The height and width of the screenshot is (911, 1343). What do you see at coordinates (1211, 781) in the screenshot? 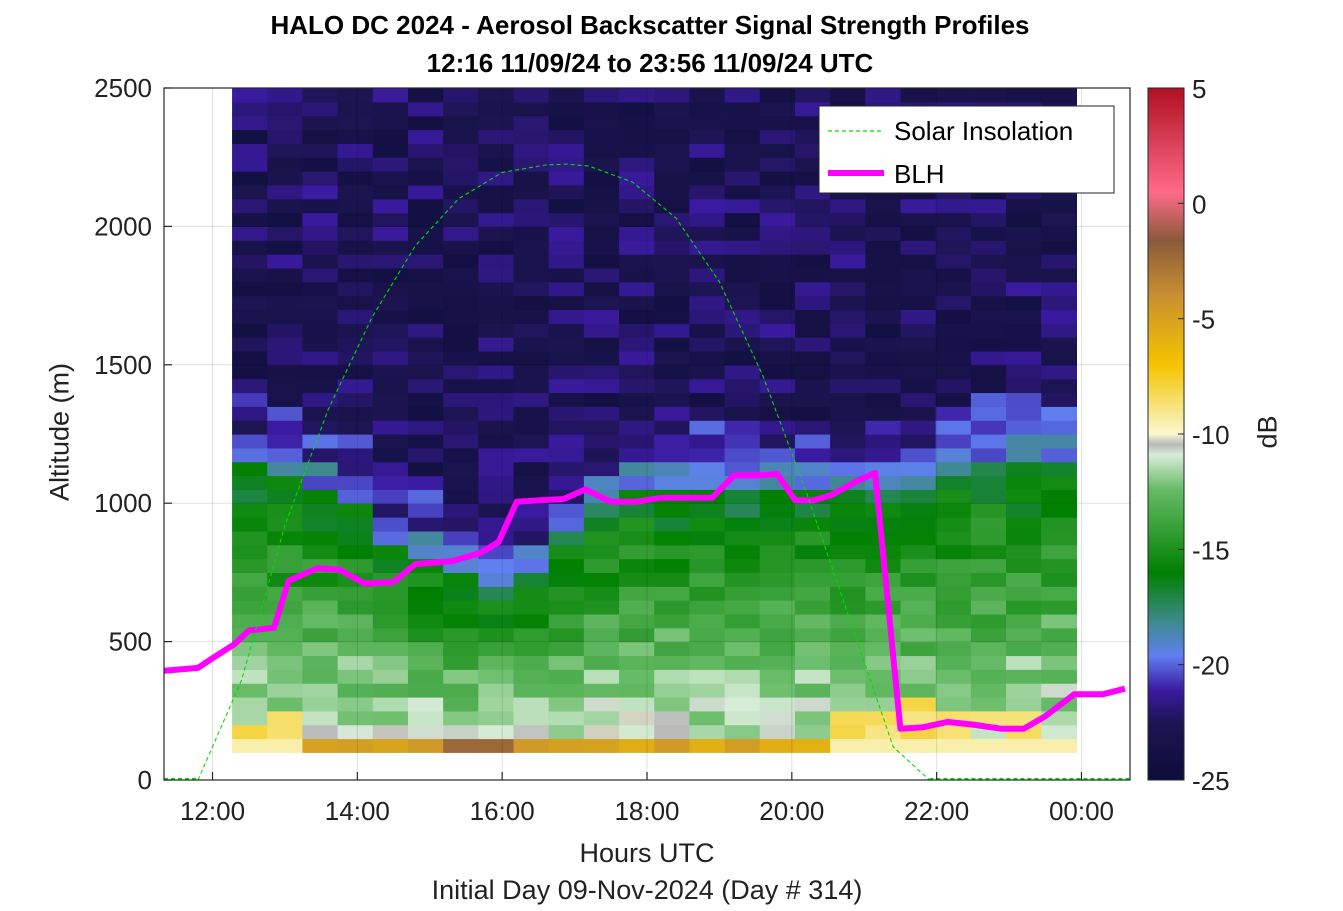
I see `colorbar-tick-label: -25` at bounding box center [1211, 781].